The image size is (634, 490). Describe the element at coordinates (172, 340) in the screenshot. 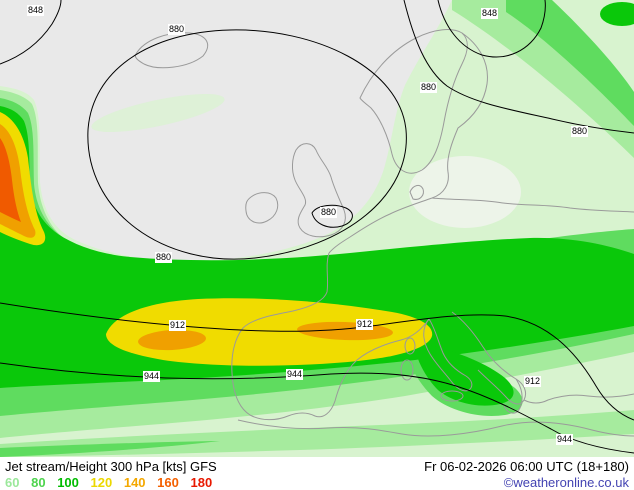

I see `orange-core-med-west` at that location.